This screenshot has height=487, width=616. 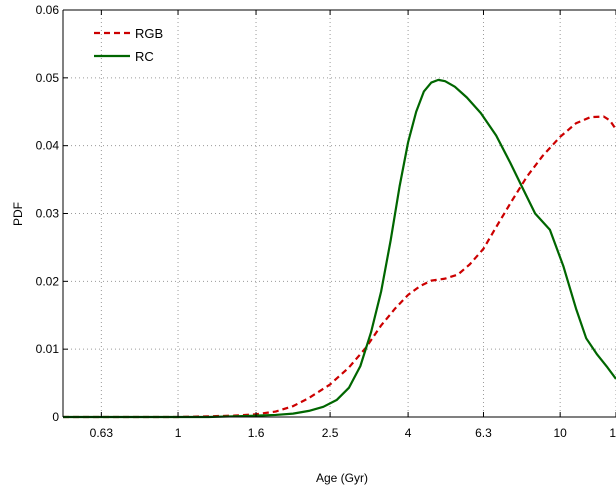 I want to click on x-tick-label: 14, so click(x=612, y=433).